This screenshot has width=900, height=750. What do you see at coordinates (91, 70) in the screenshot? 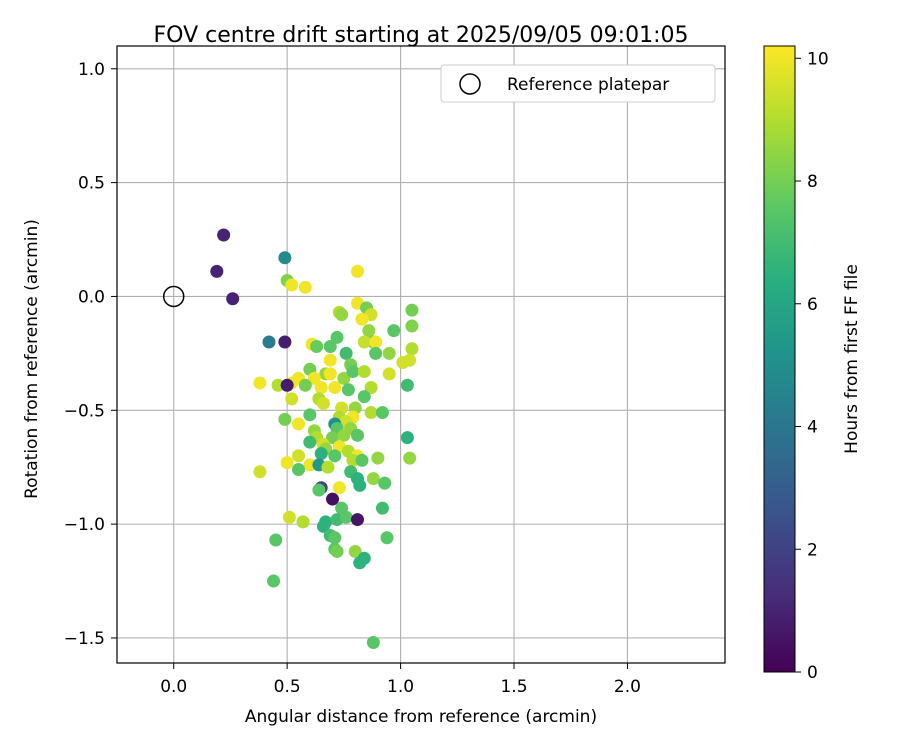
I see `y-tick-label: 1.0` at bounding box center [91, 70].